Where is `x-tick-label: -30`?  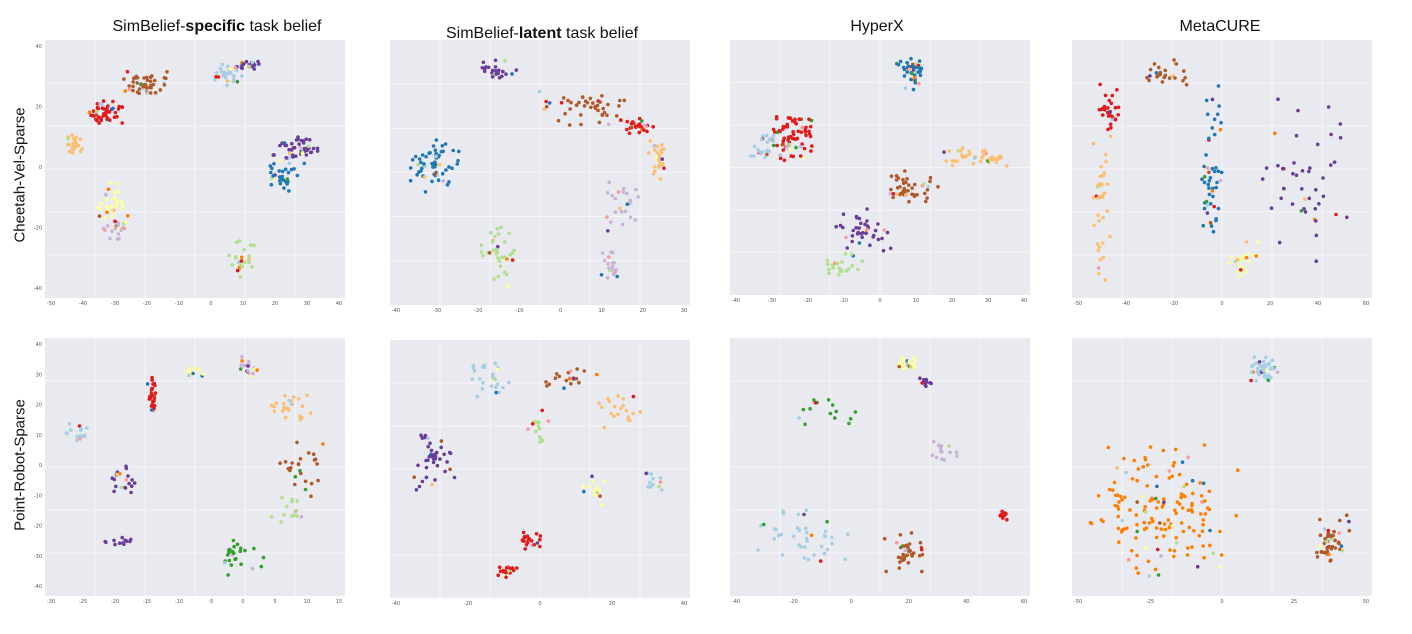
x-tick-label: -30 is located at coordinates (115, 304).